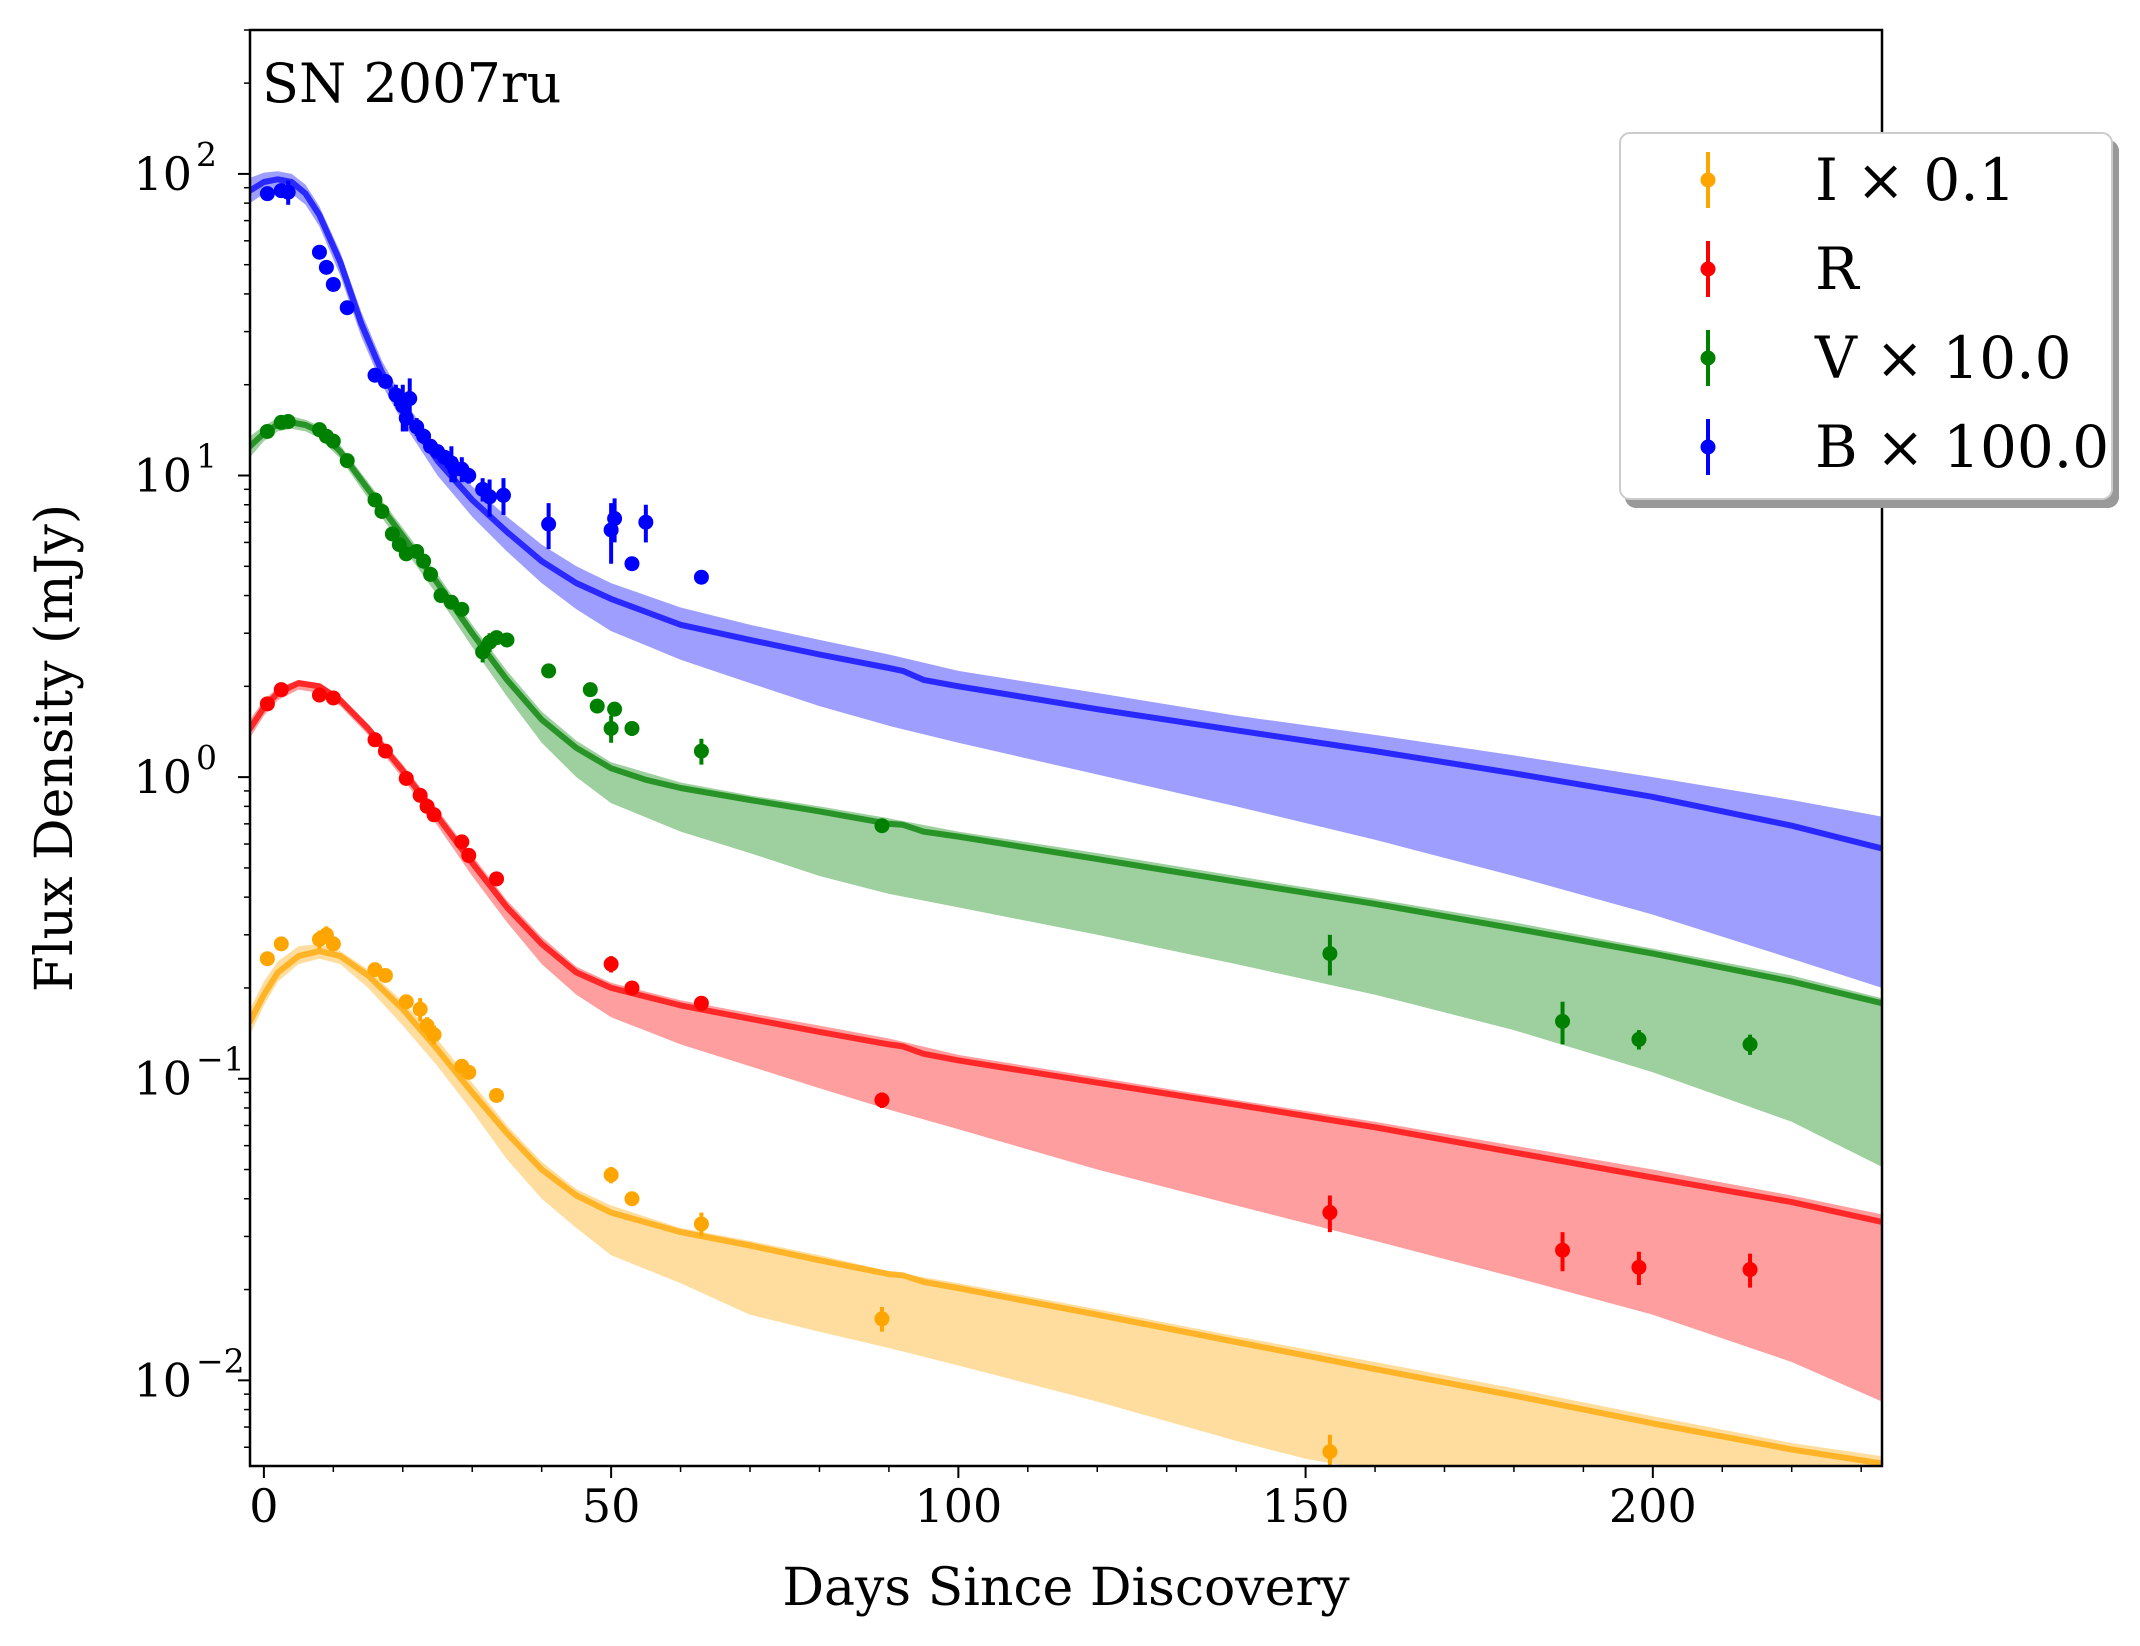  What do you see at coordinates (206, 757) in the screenshot?
I see `y-tick-exponent: 0` at bounding box center [206, 757].